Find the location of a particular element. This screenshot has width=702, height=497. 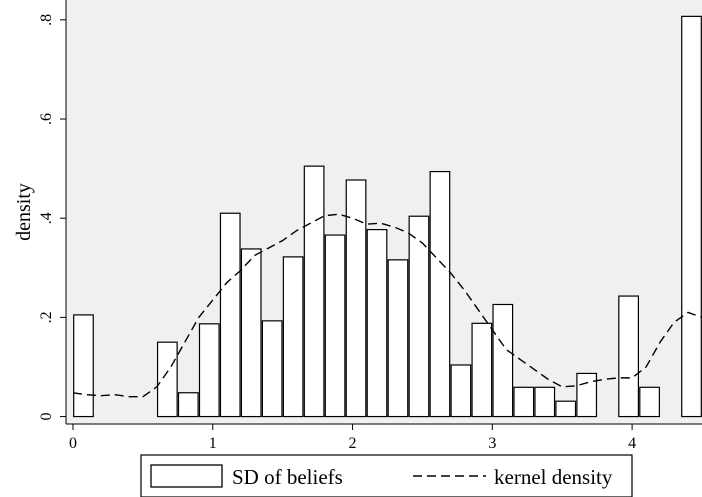

y-tick-label: 0 is located at coordinates (46, 417).